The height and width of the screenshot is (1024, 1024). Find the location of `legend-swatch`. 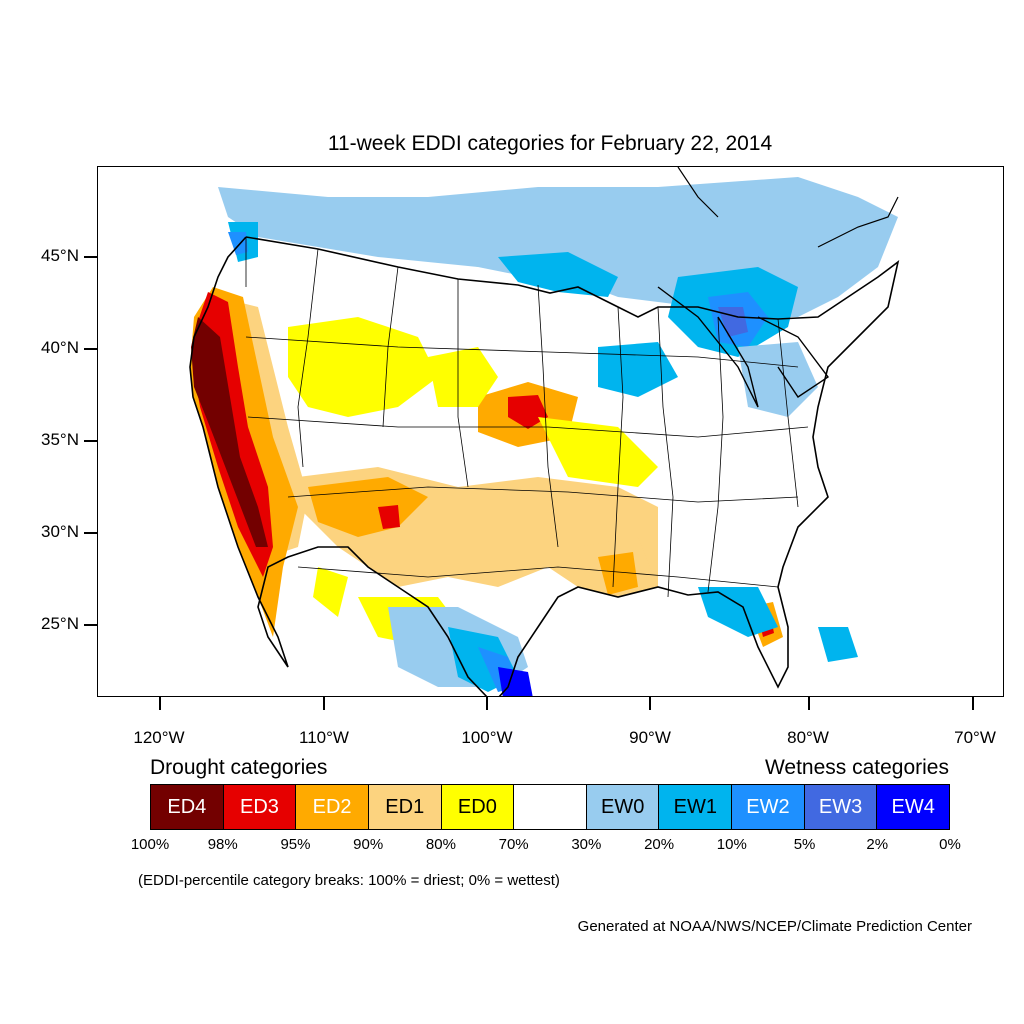

legend-swatch is located at coordinates (550, 807).